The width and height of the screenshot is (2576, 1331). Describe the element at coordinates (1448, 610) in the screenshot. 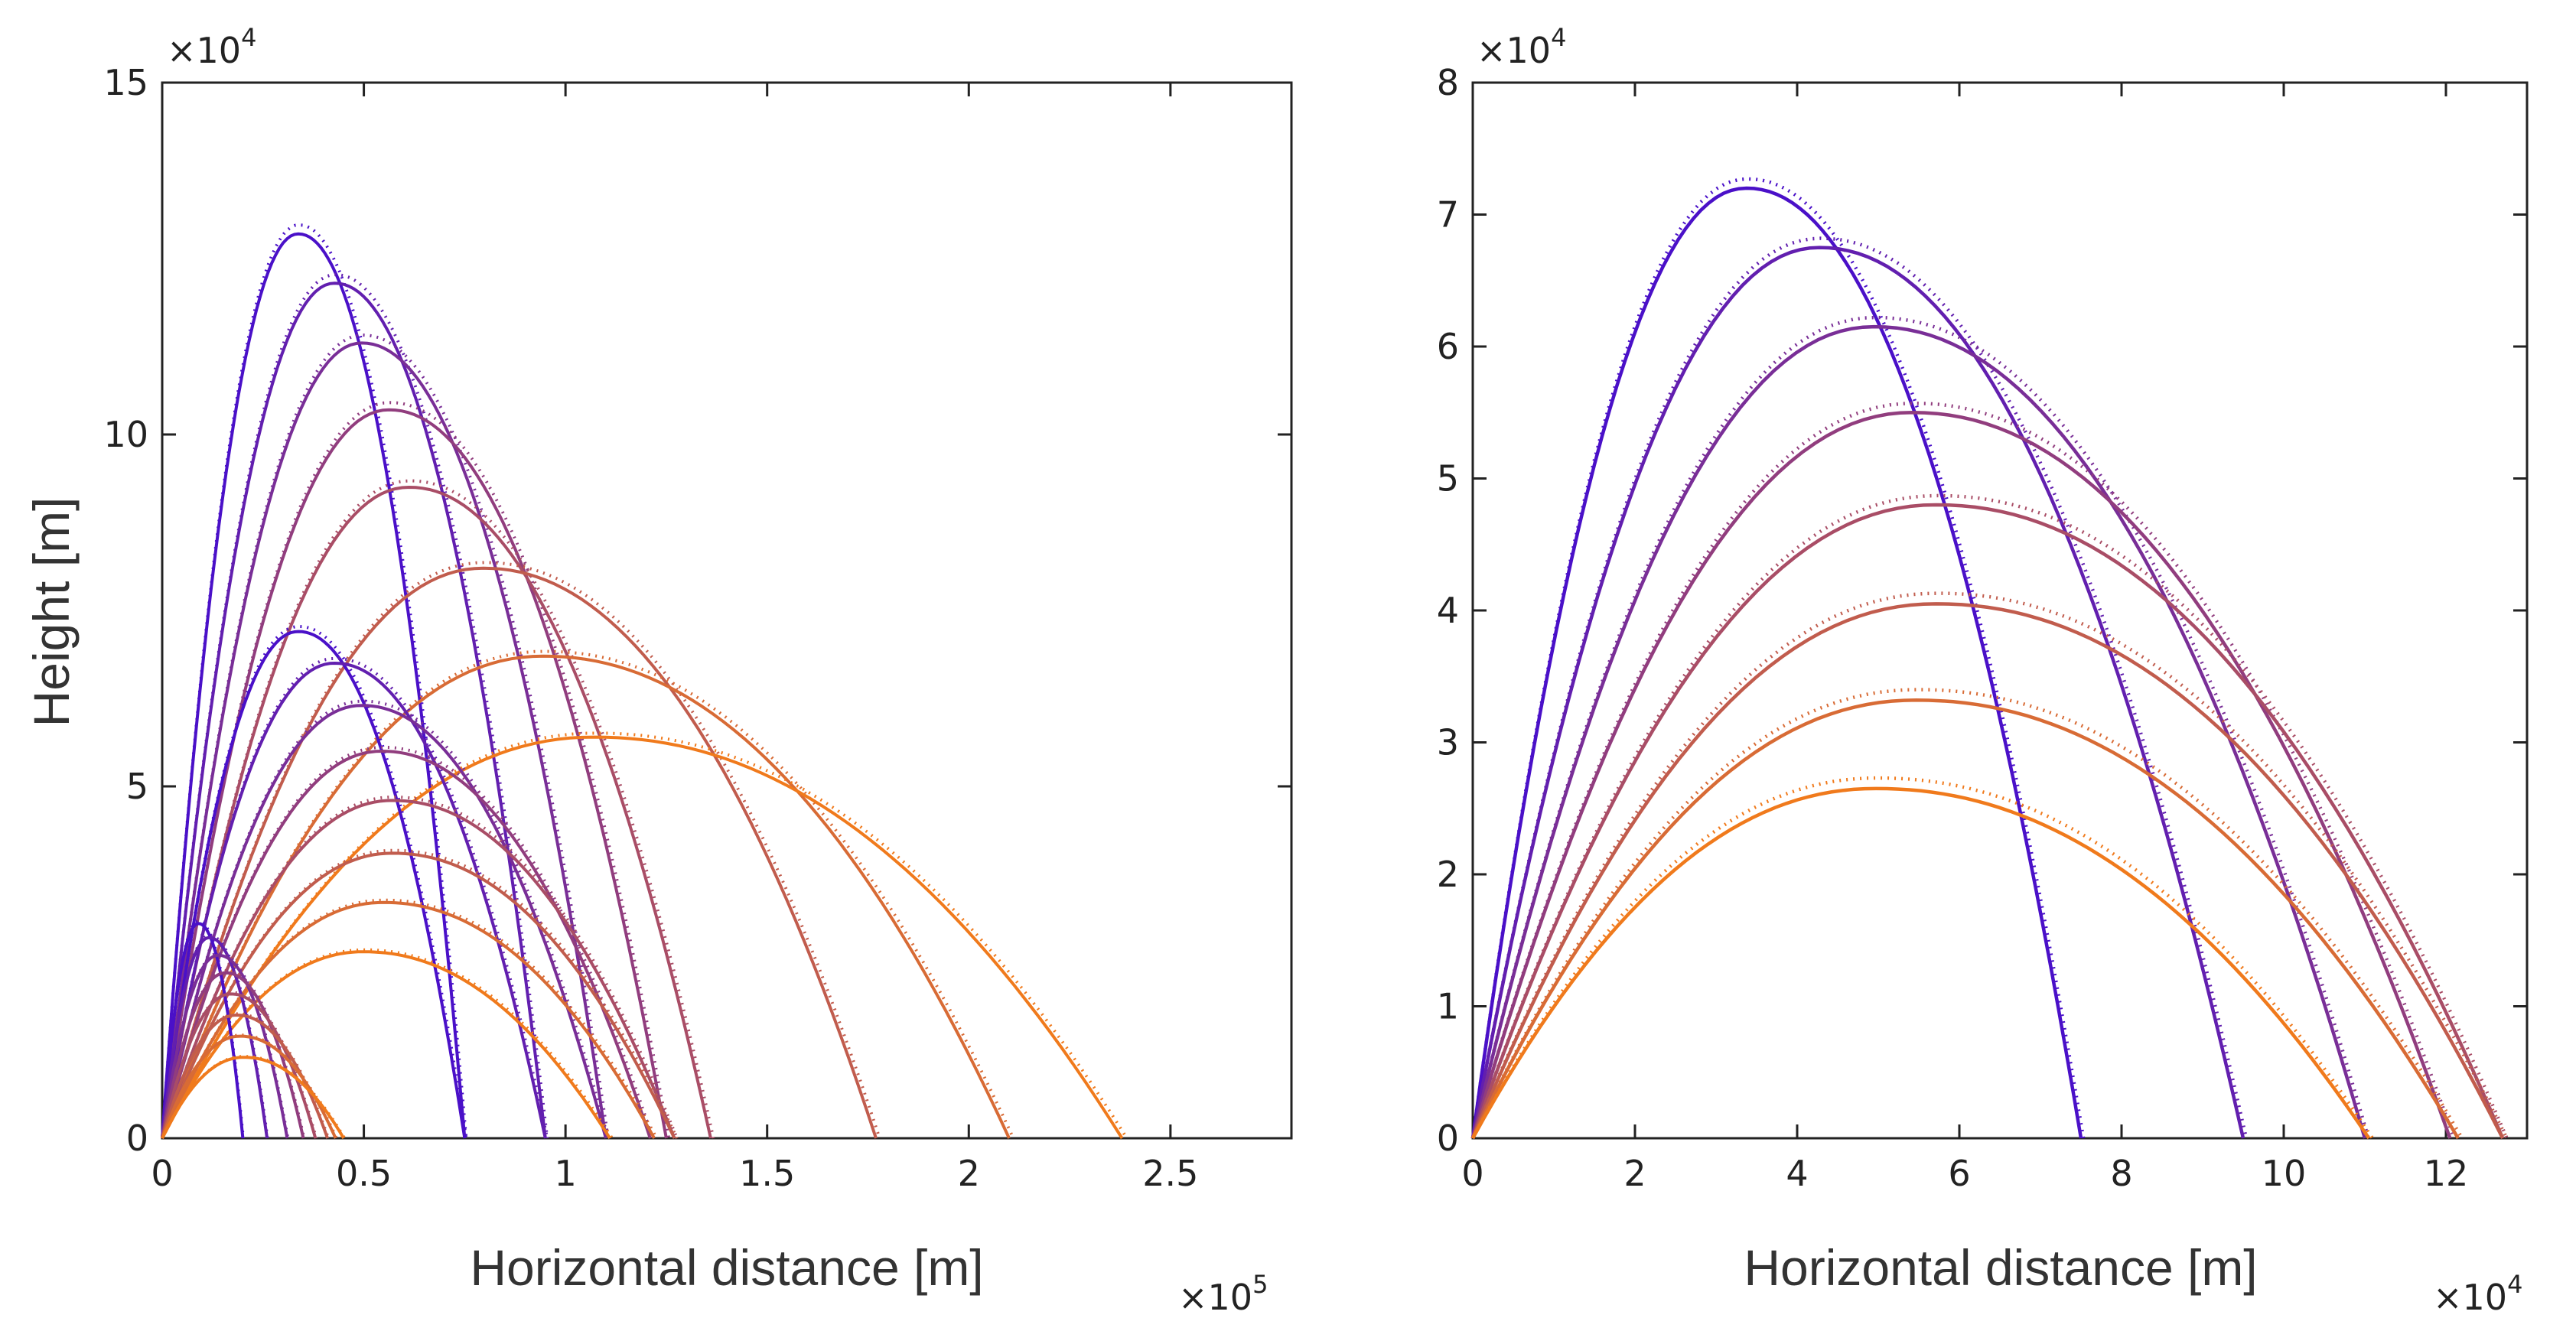

I see `right-y-tick-label: 4` at that location.